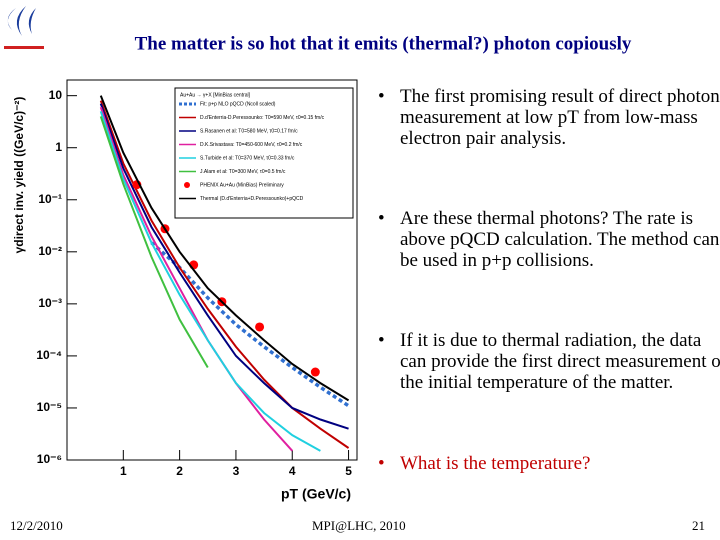  Describe the element at coordinates (238, 104) in the screenshot. I see `legend-label: Fit: p+p NLO pQCD (Ncoll scaled)` at that location.